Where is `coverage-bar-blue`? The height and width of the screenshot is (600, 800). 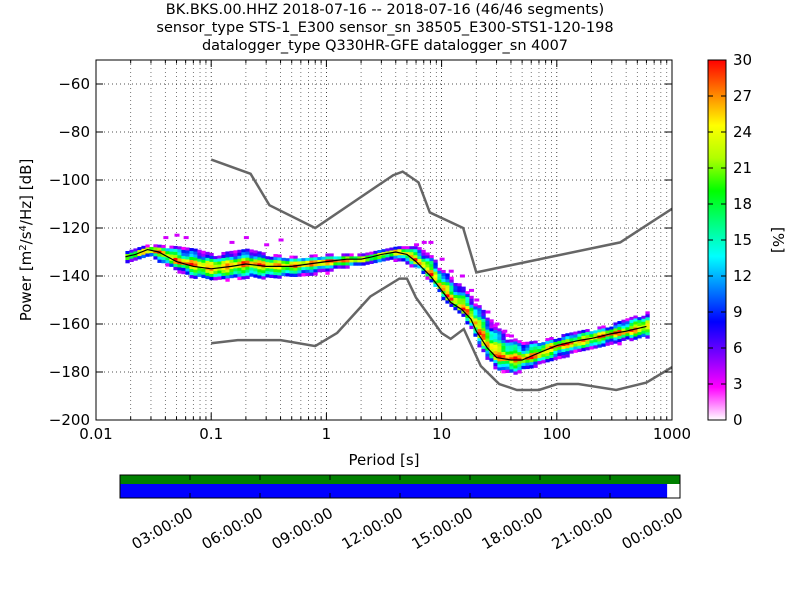
coverage-bar-blue is located at coordinates (394, 491).